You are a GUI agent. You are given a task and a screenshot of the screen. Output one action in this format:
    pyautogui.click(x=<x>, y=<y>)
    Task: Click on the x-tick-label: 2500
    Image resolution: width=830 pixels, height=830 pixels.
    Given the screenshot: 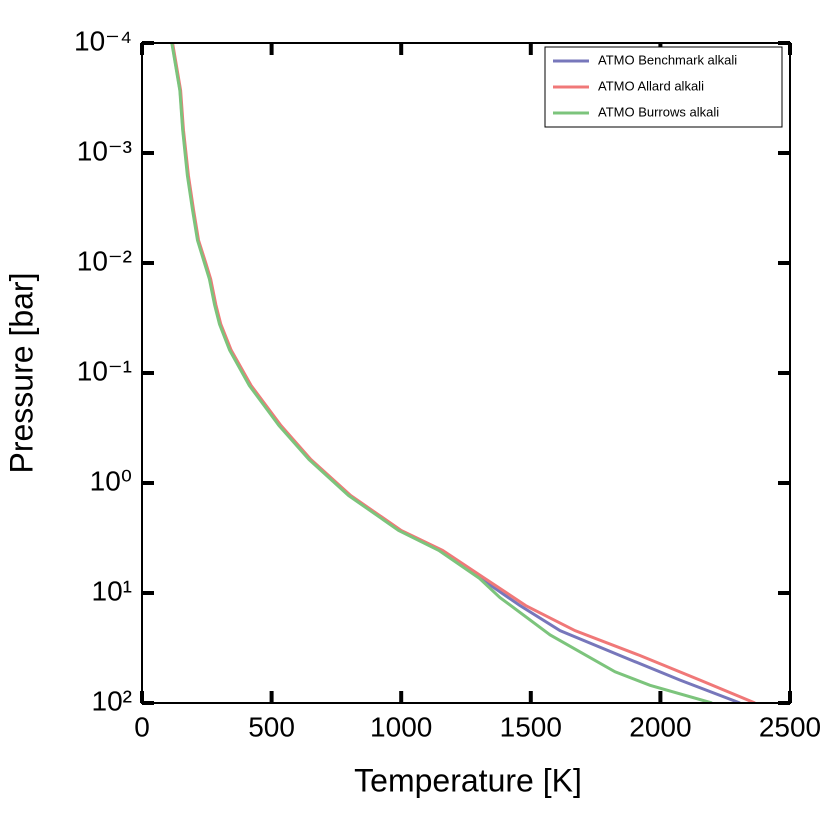 What is the action you would take?
    pyautogui.click(x=790, y=726)
    